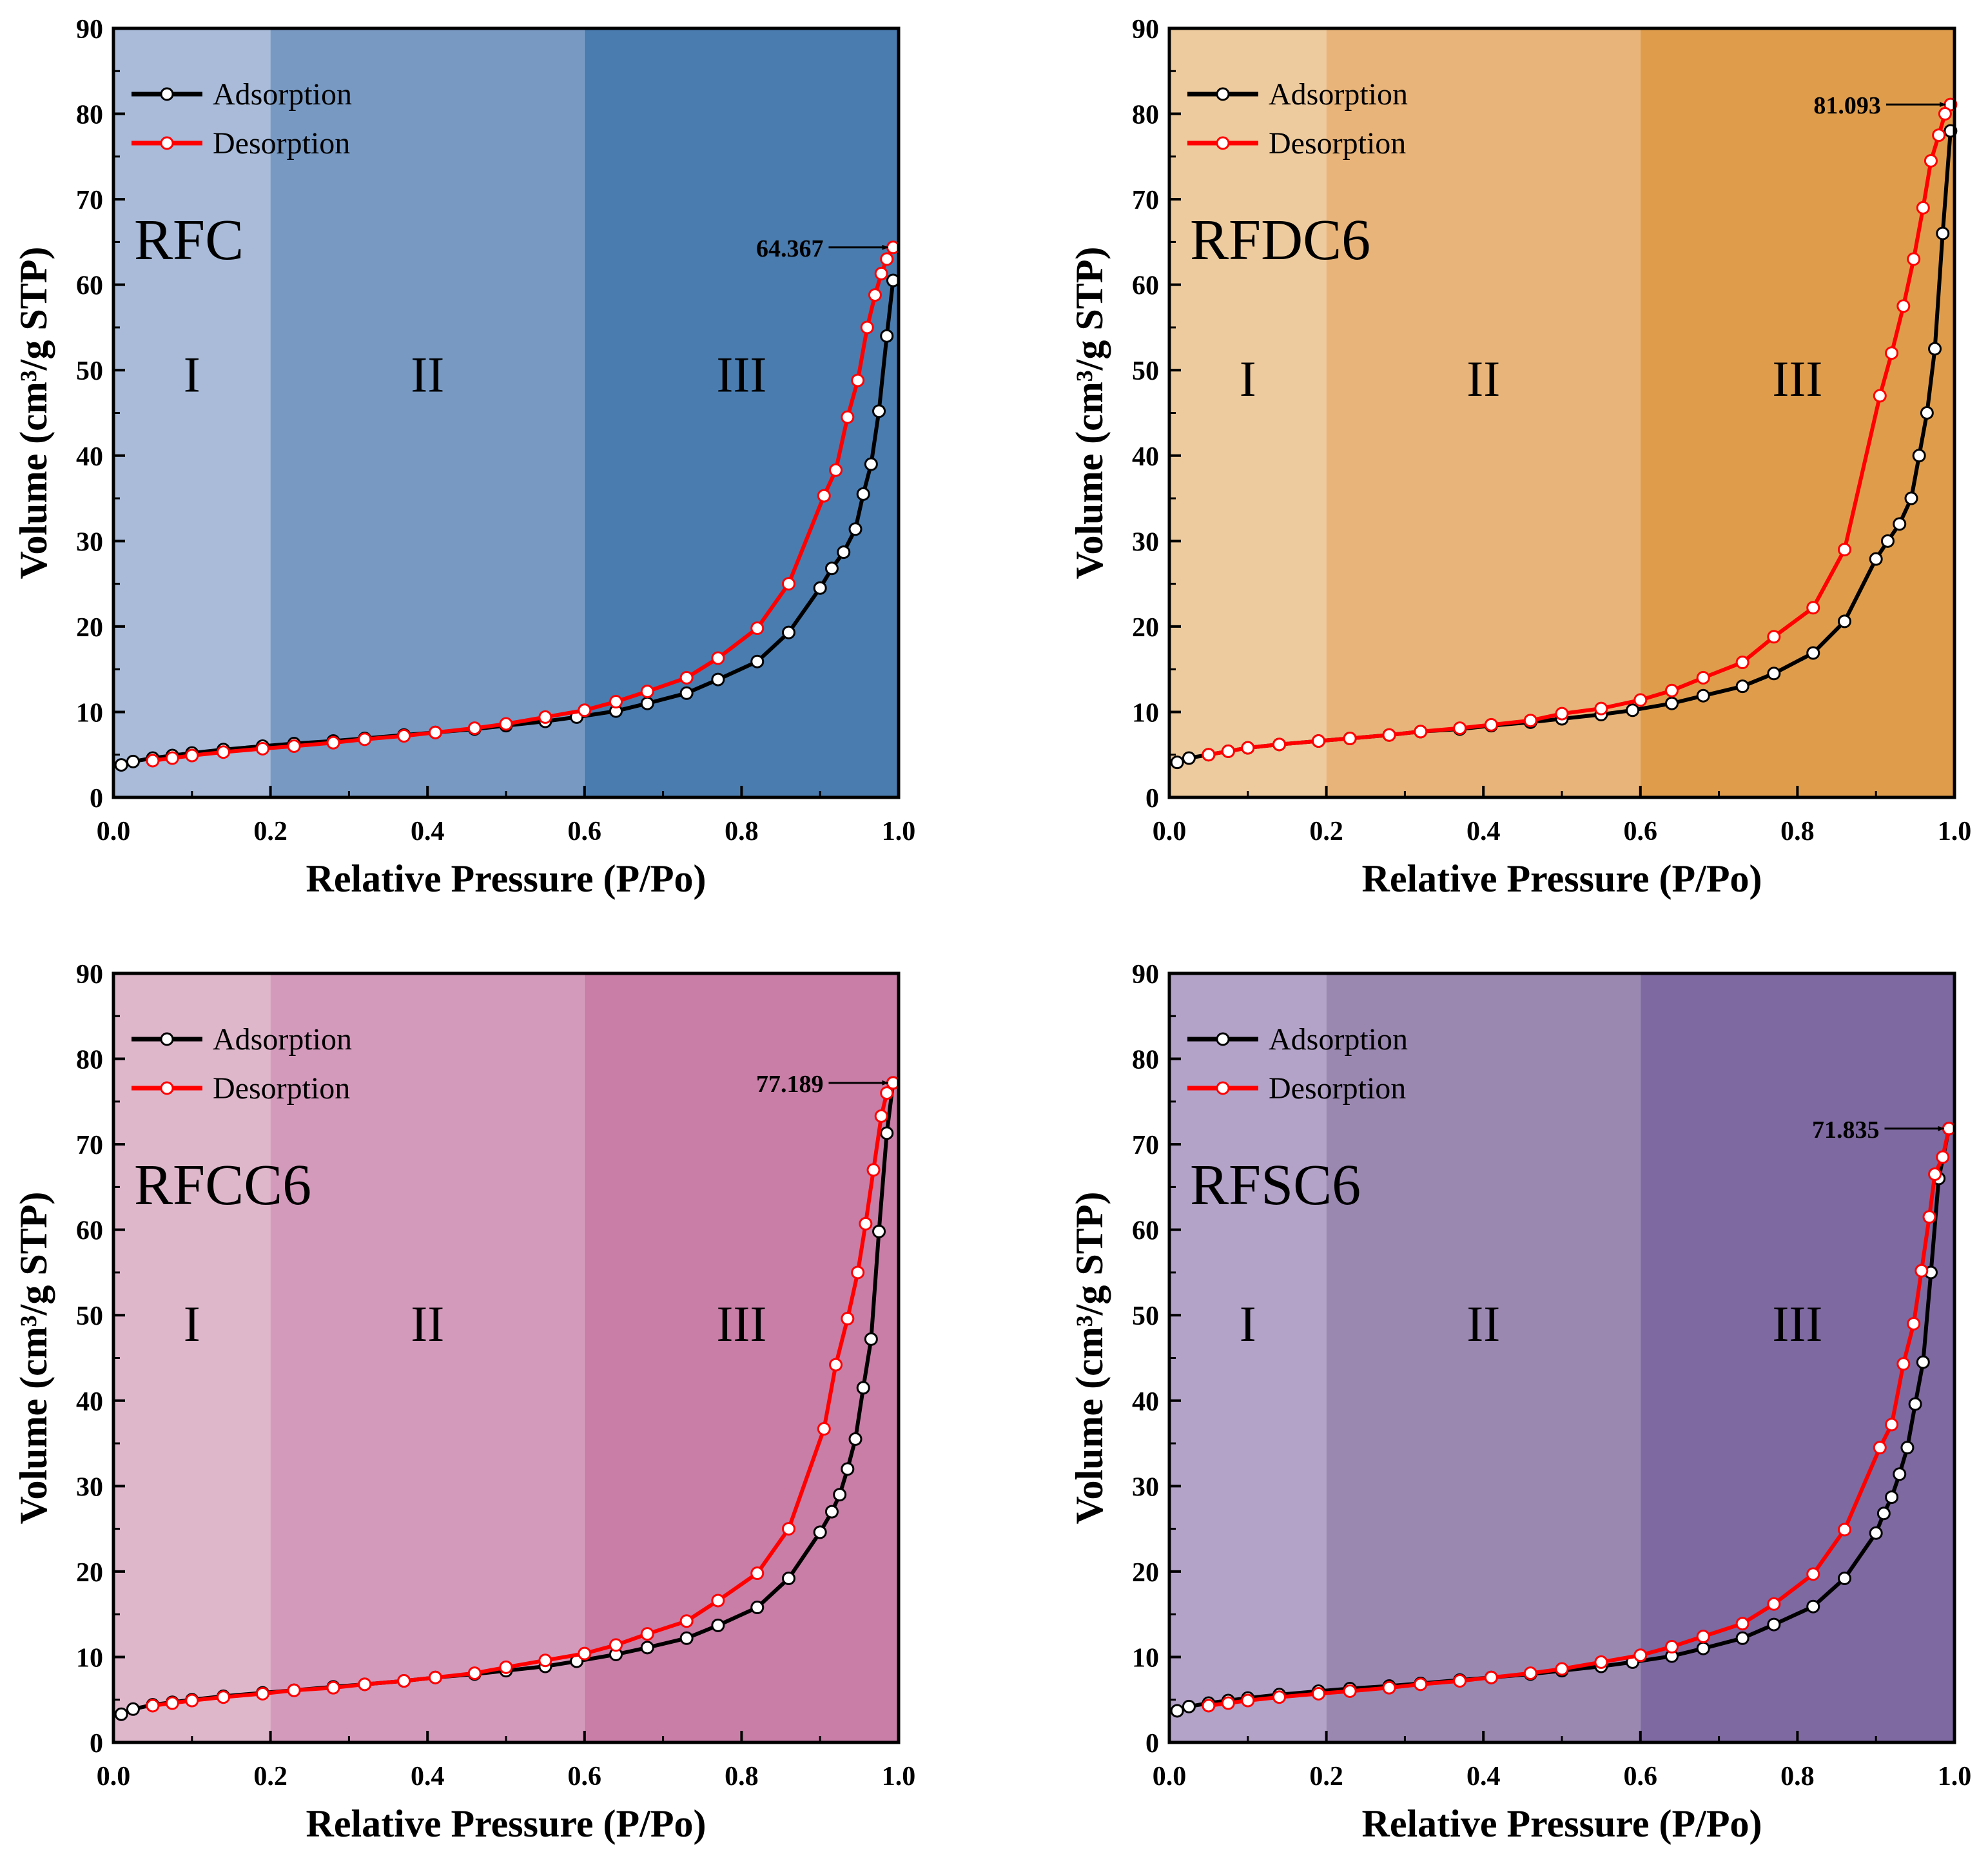 This screenshot has width=1988, height=1872. Describe the element at coordinates (1145, 1658) in the screenshot. I see `y-tick-label: 10` at that location.